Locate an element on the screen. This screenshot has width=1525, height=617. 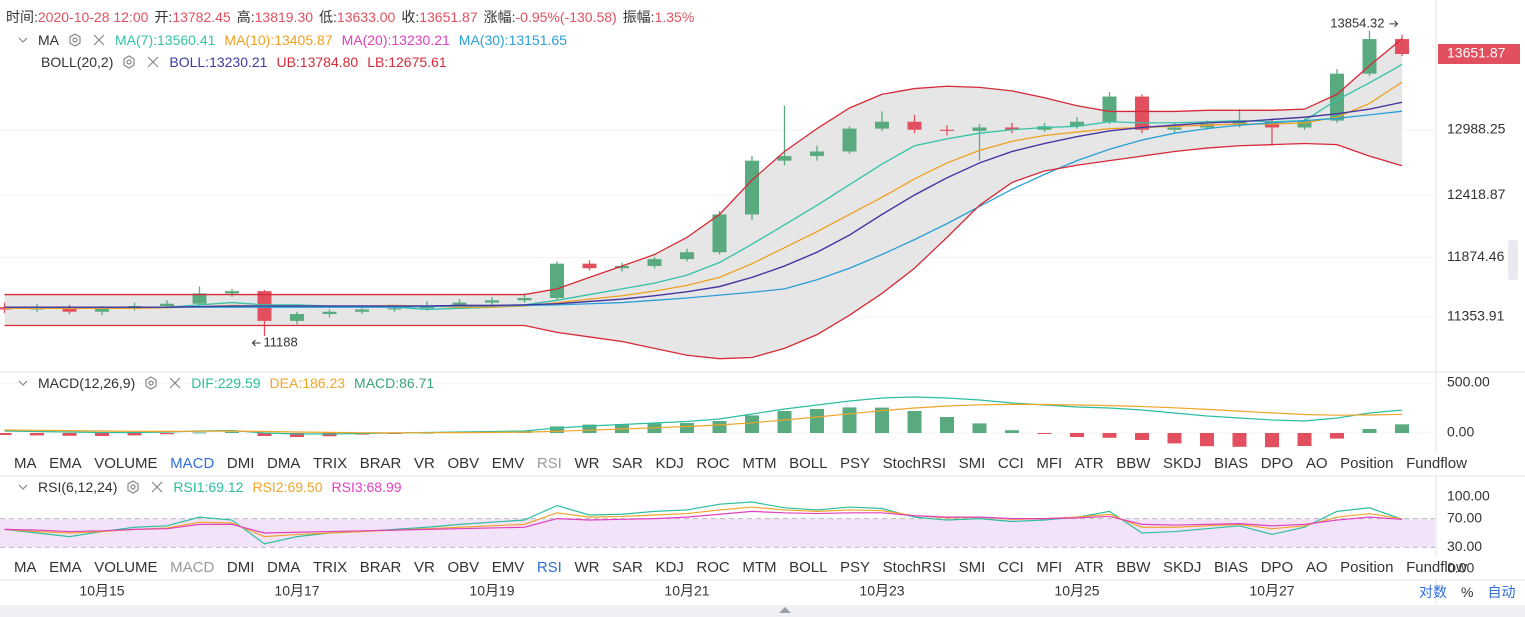
legend-item: BOLL:13230.21 is located at coordinates (218, 62).